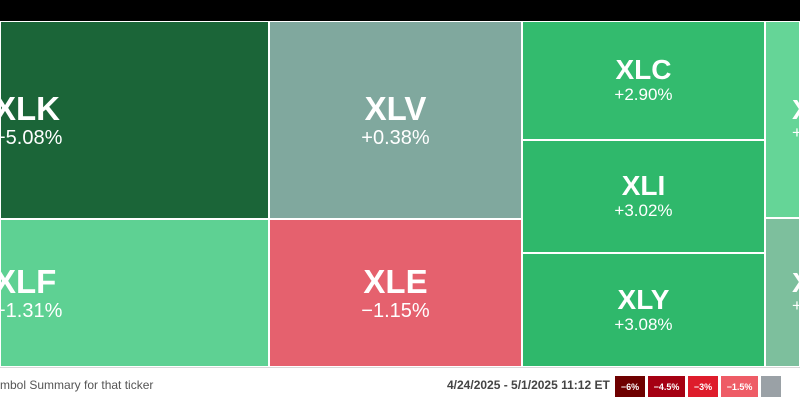  I want to click on change-label: +3.08%, so click(643, 324).